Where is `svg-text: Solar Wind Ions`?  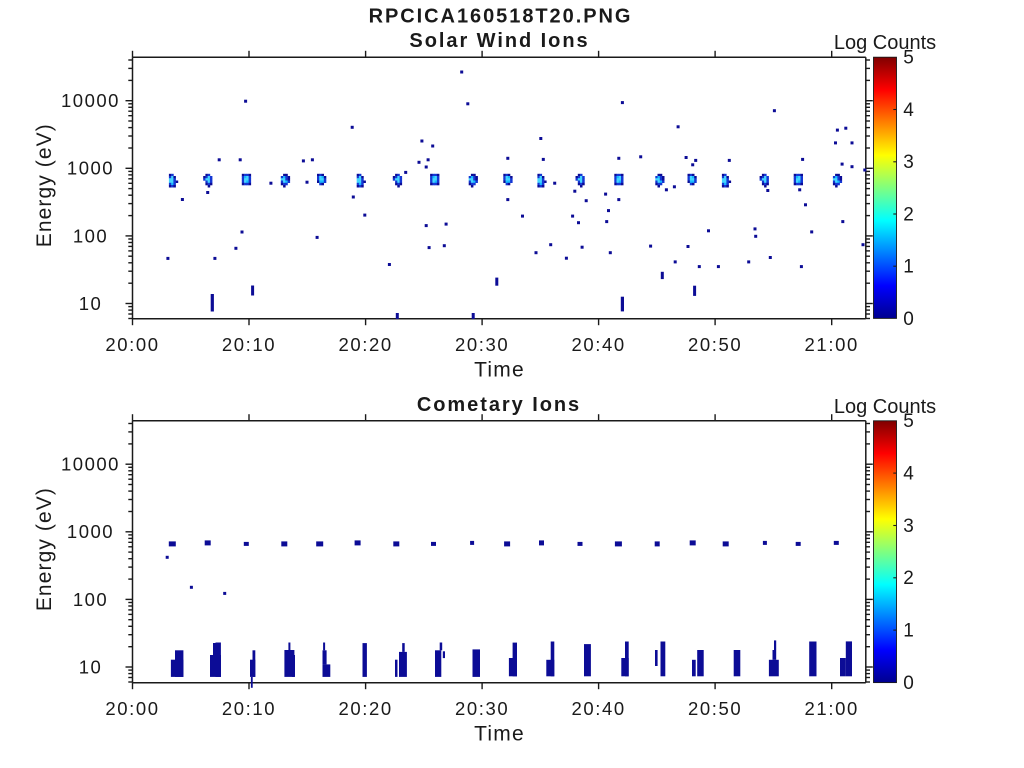
svg-text: Solar Wind Ions is located at coordinates (499, 41).